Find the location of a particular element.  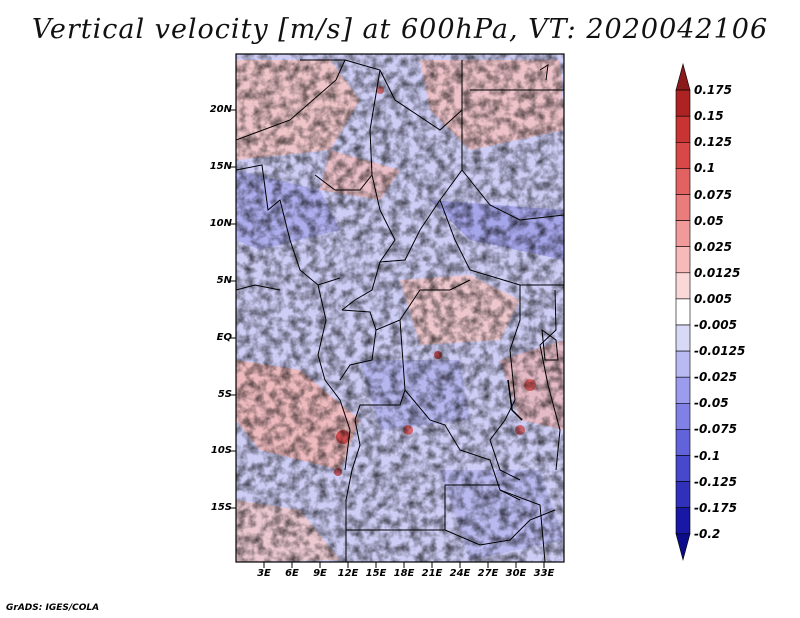

lon-label-30e: 30E is located at coordinates (516, 573).